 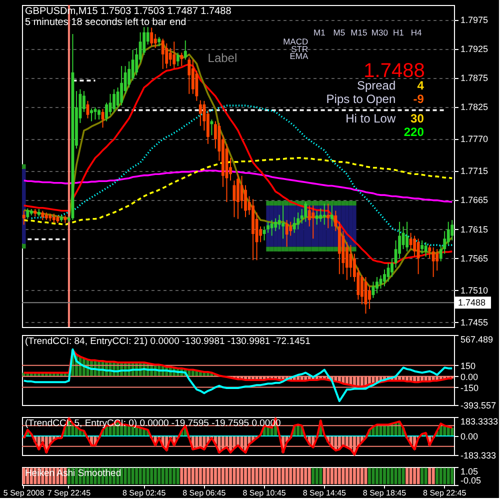 I want to click on annotation: Label, so click(x=223, y=58).